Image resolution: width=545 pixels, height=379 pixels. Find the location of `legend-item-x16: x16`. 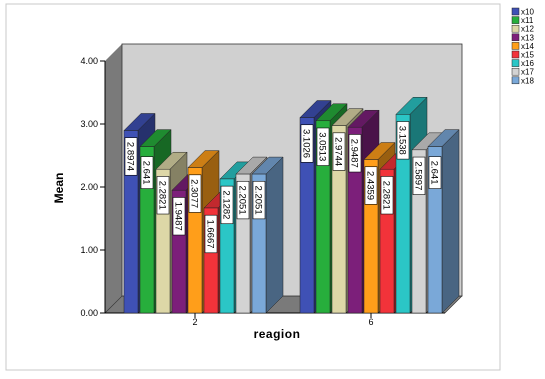

legend-item-x16: x16 is located at coordinates (522, 63).